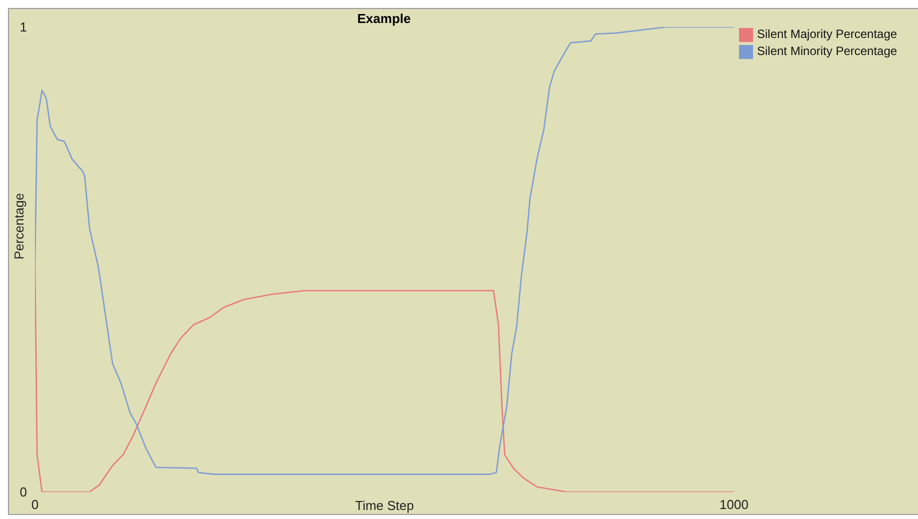 This screenshot has height=519, width=918. What do you see at coordinates (19, 226) in the screenshot?
I see `y-axis-title: Percentage` at bounding box center [19, 226].